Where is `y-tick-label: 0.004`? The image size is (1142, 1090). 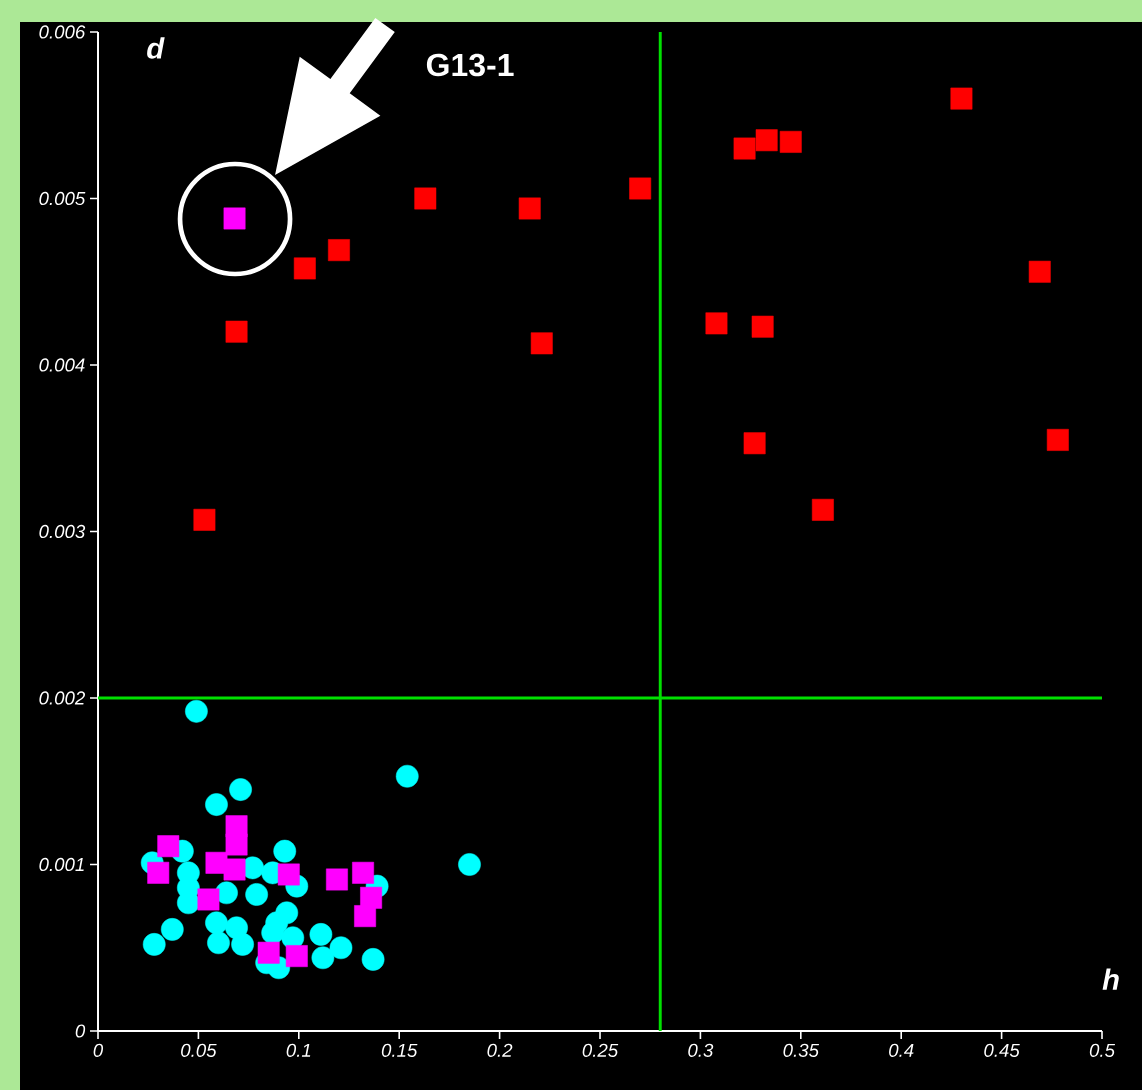 y-tick-label: 0.004 is located at coordinates (62, 365).